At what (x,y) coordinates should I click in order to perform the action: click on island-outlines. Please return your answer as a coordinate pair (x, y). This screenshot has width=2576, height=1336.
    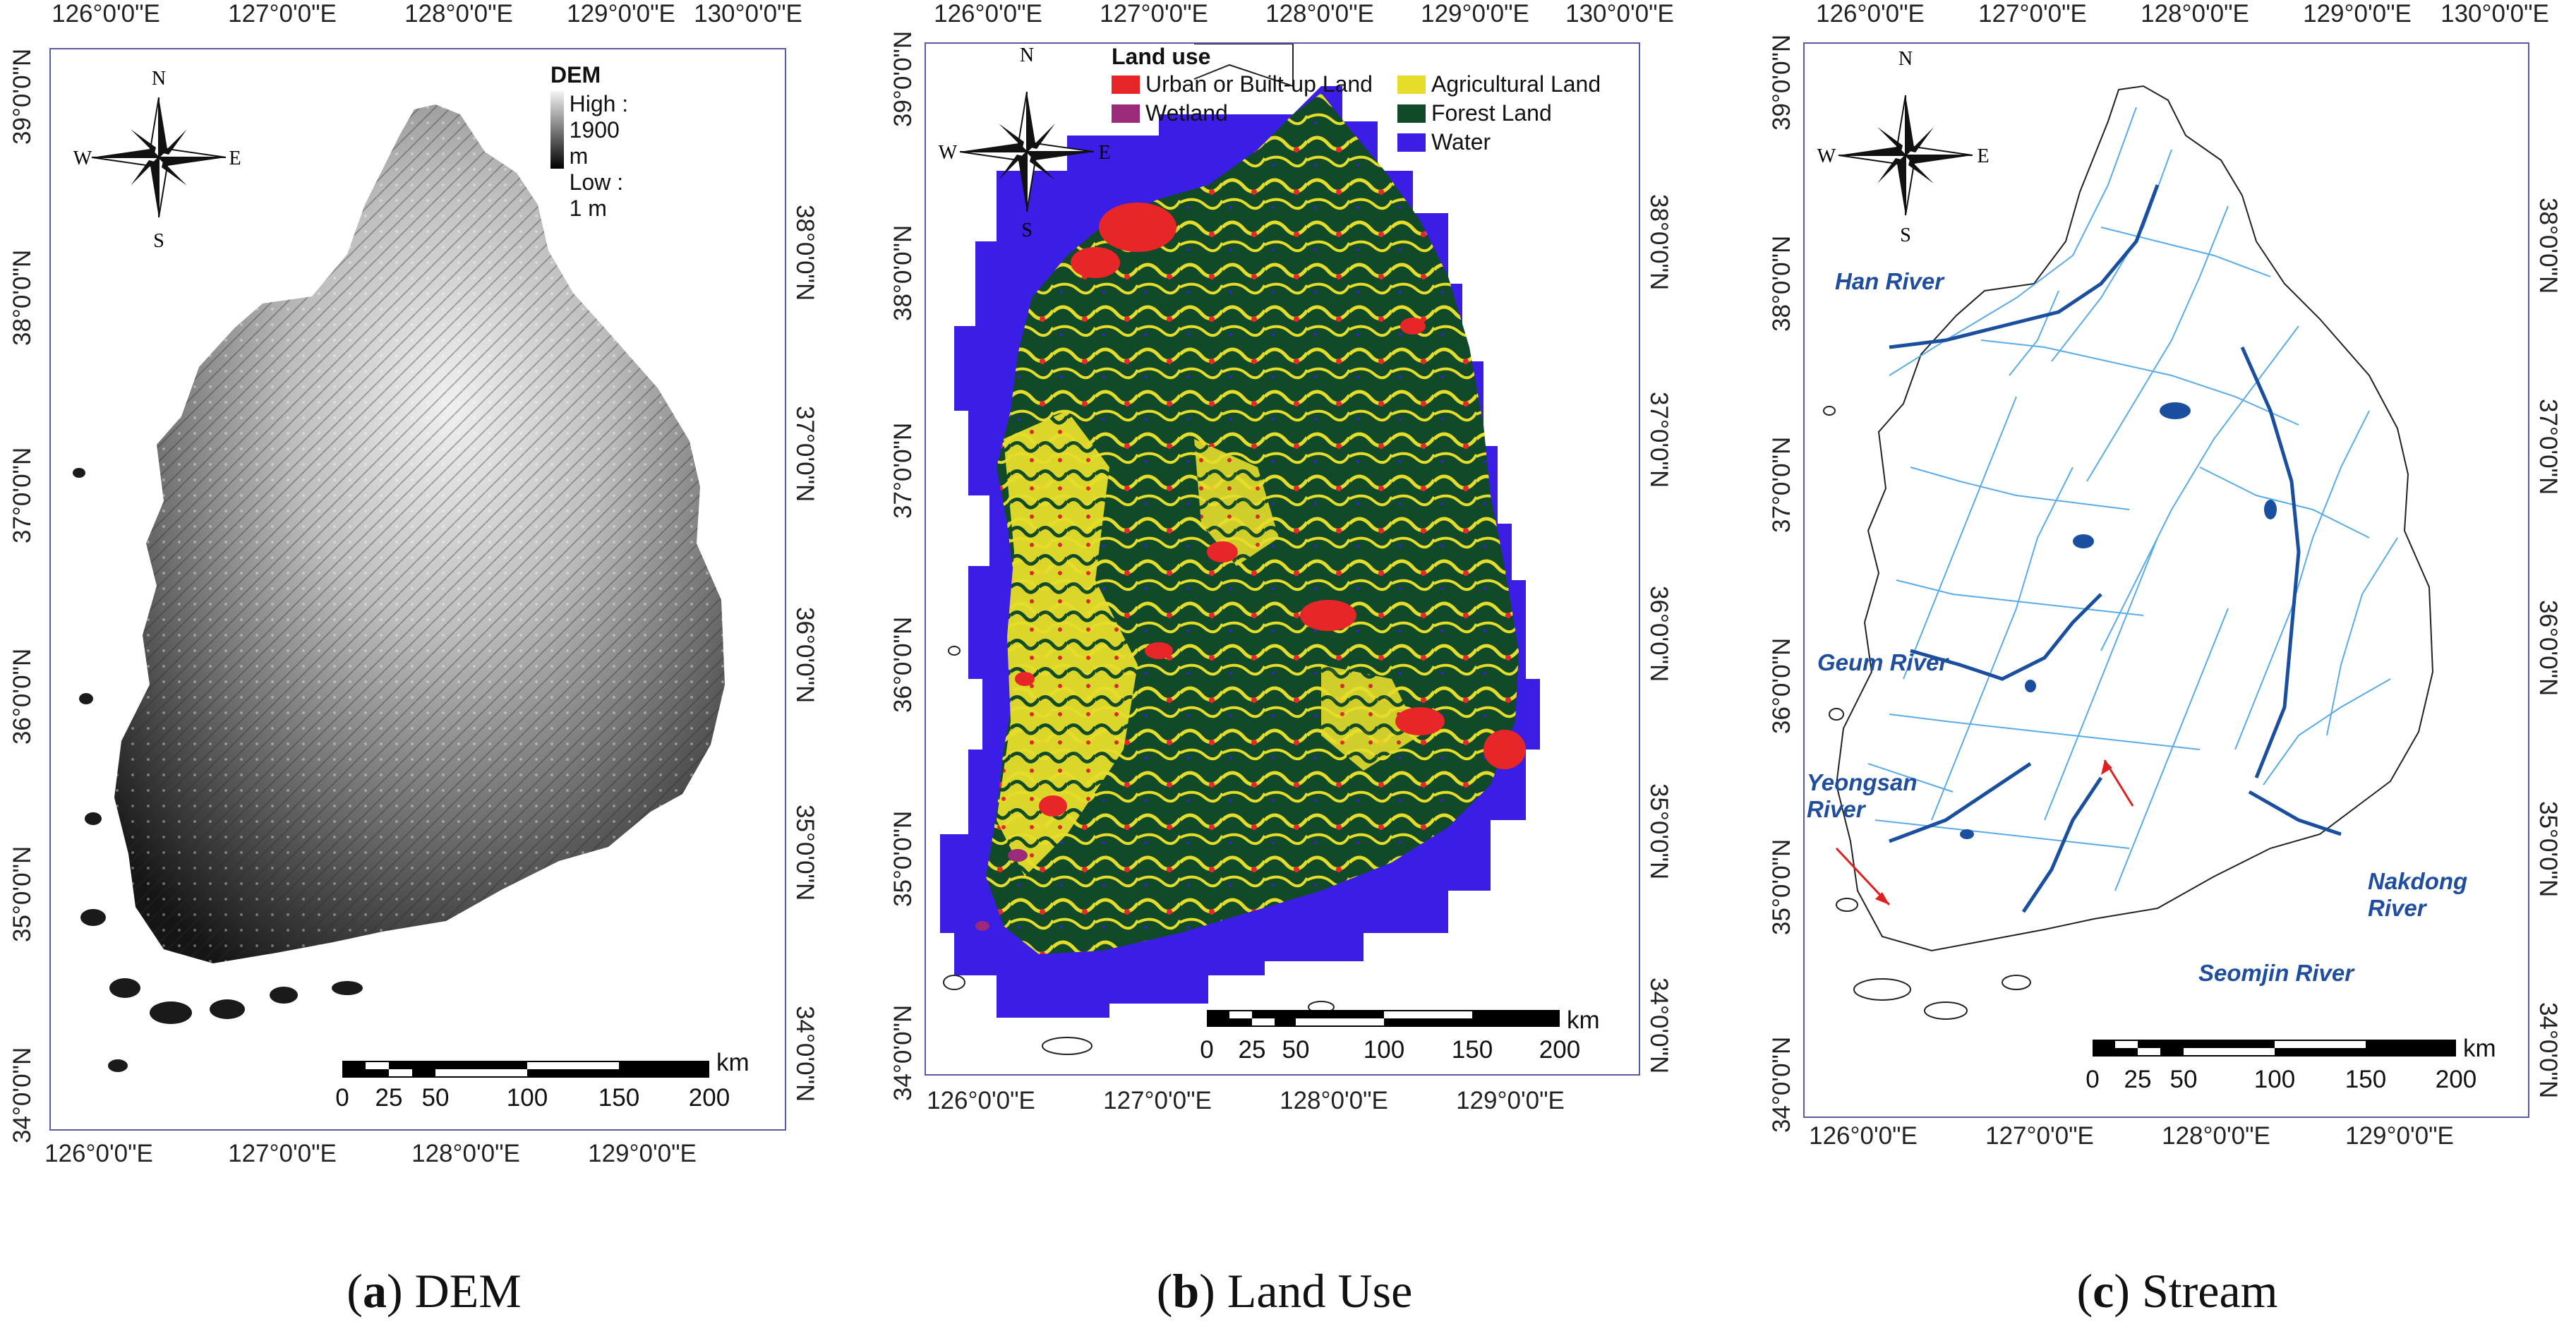
    Looking at the image, I should click on (1927, 713).